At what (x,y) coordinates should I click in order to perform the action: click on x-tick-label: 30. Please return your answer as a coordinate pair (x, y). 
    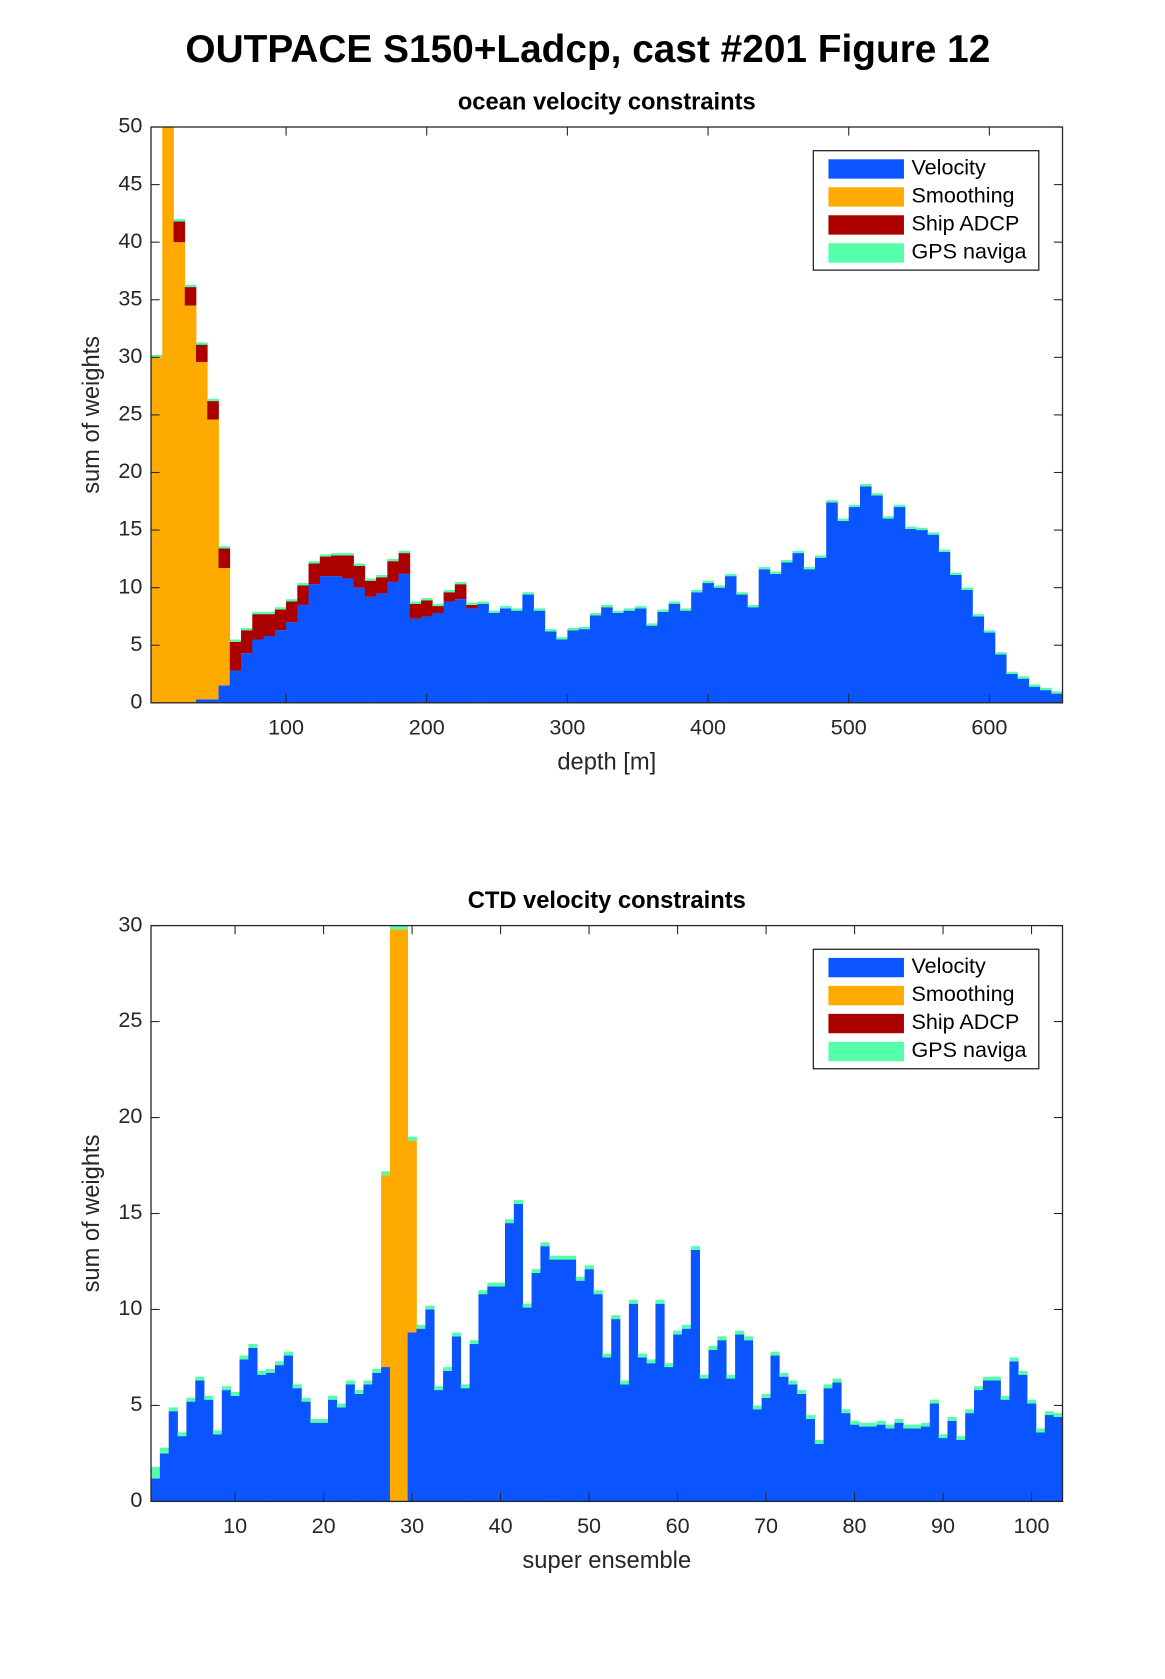
    Looking at the image, I should click on (412, 1526).